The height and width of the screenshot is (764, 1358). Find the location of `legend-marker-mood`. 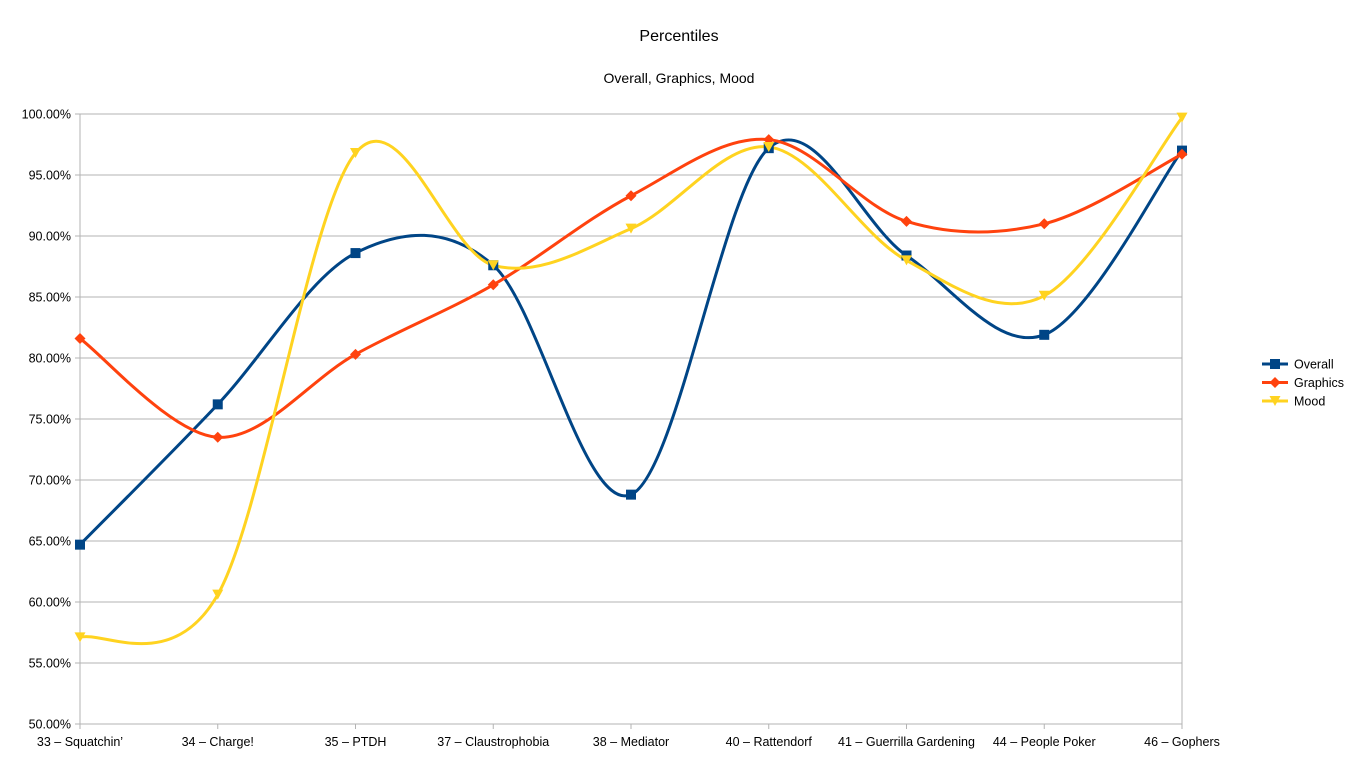

legend-marker-mood is located at coordinates (1275, 401).